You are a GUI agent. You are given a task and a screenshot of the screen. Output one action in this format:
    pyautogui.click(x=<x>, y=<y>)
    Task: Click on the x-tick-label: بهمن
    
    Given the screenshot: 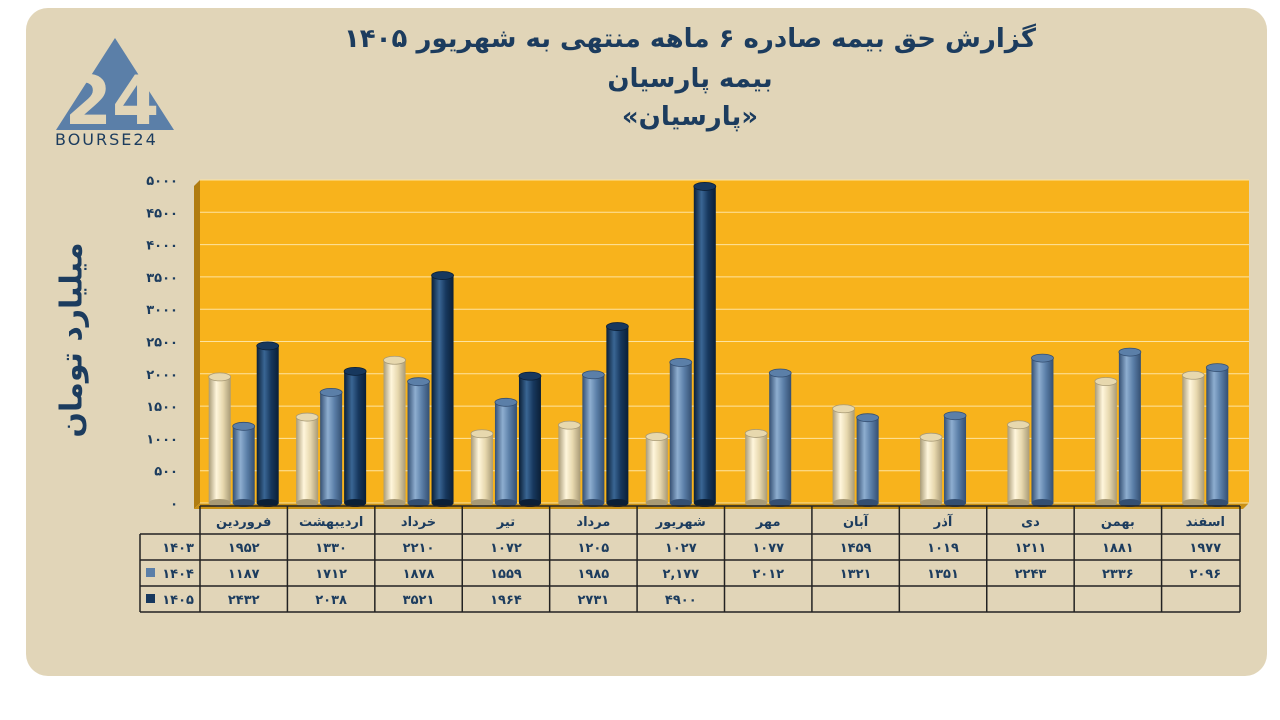 What is the action you would take?
    pyautogui.click(x=1118, y=522)
    